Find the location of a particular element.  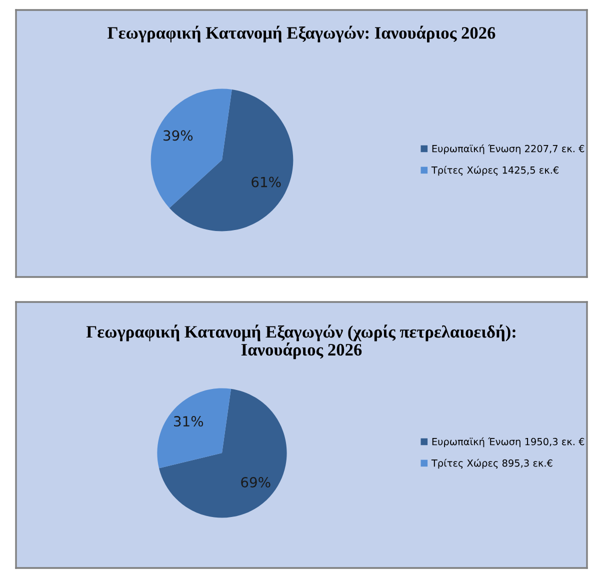

data-label: 39% is located at coordinates (178, 135).